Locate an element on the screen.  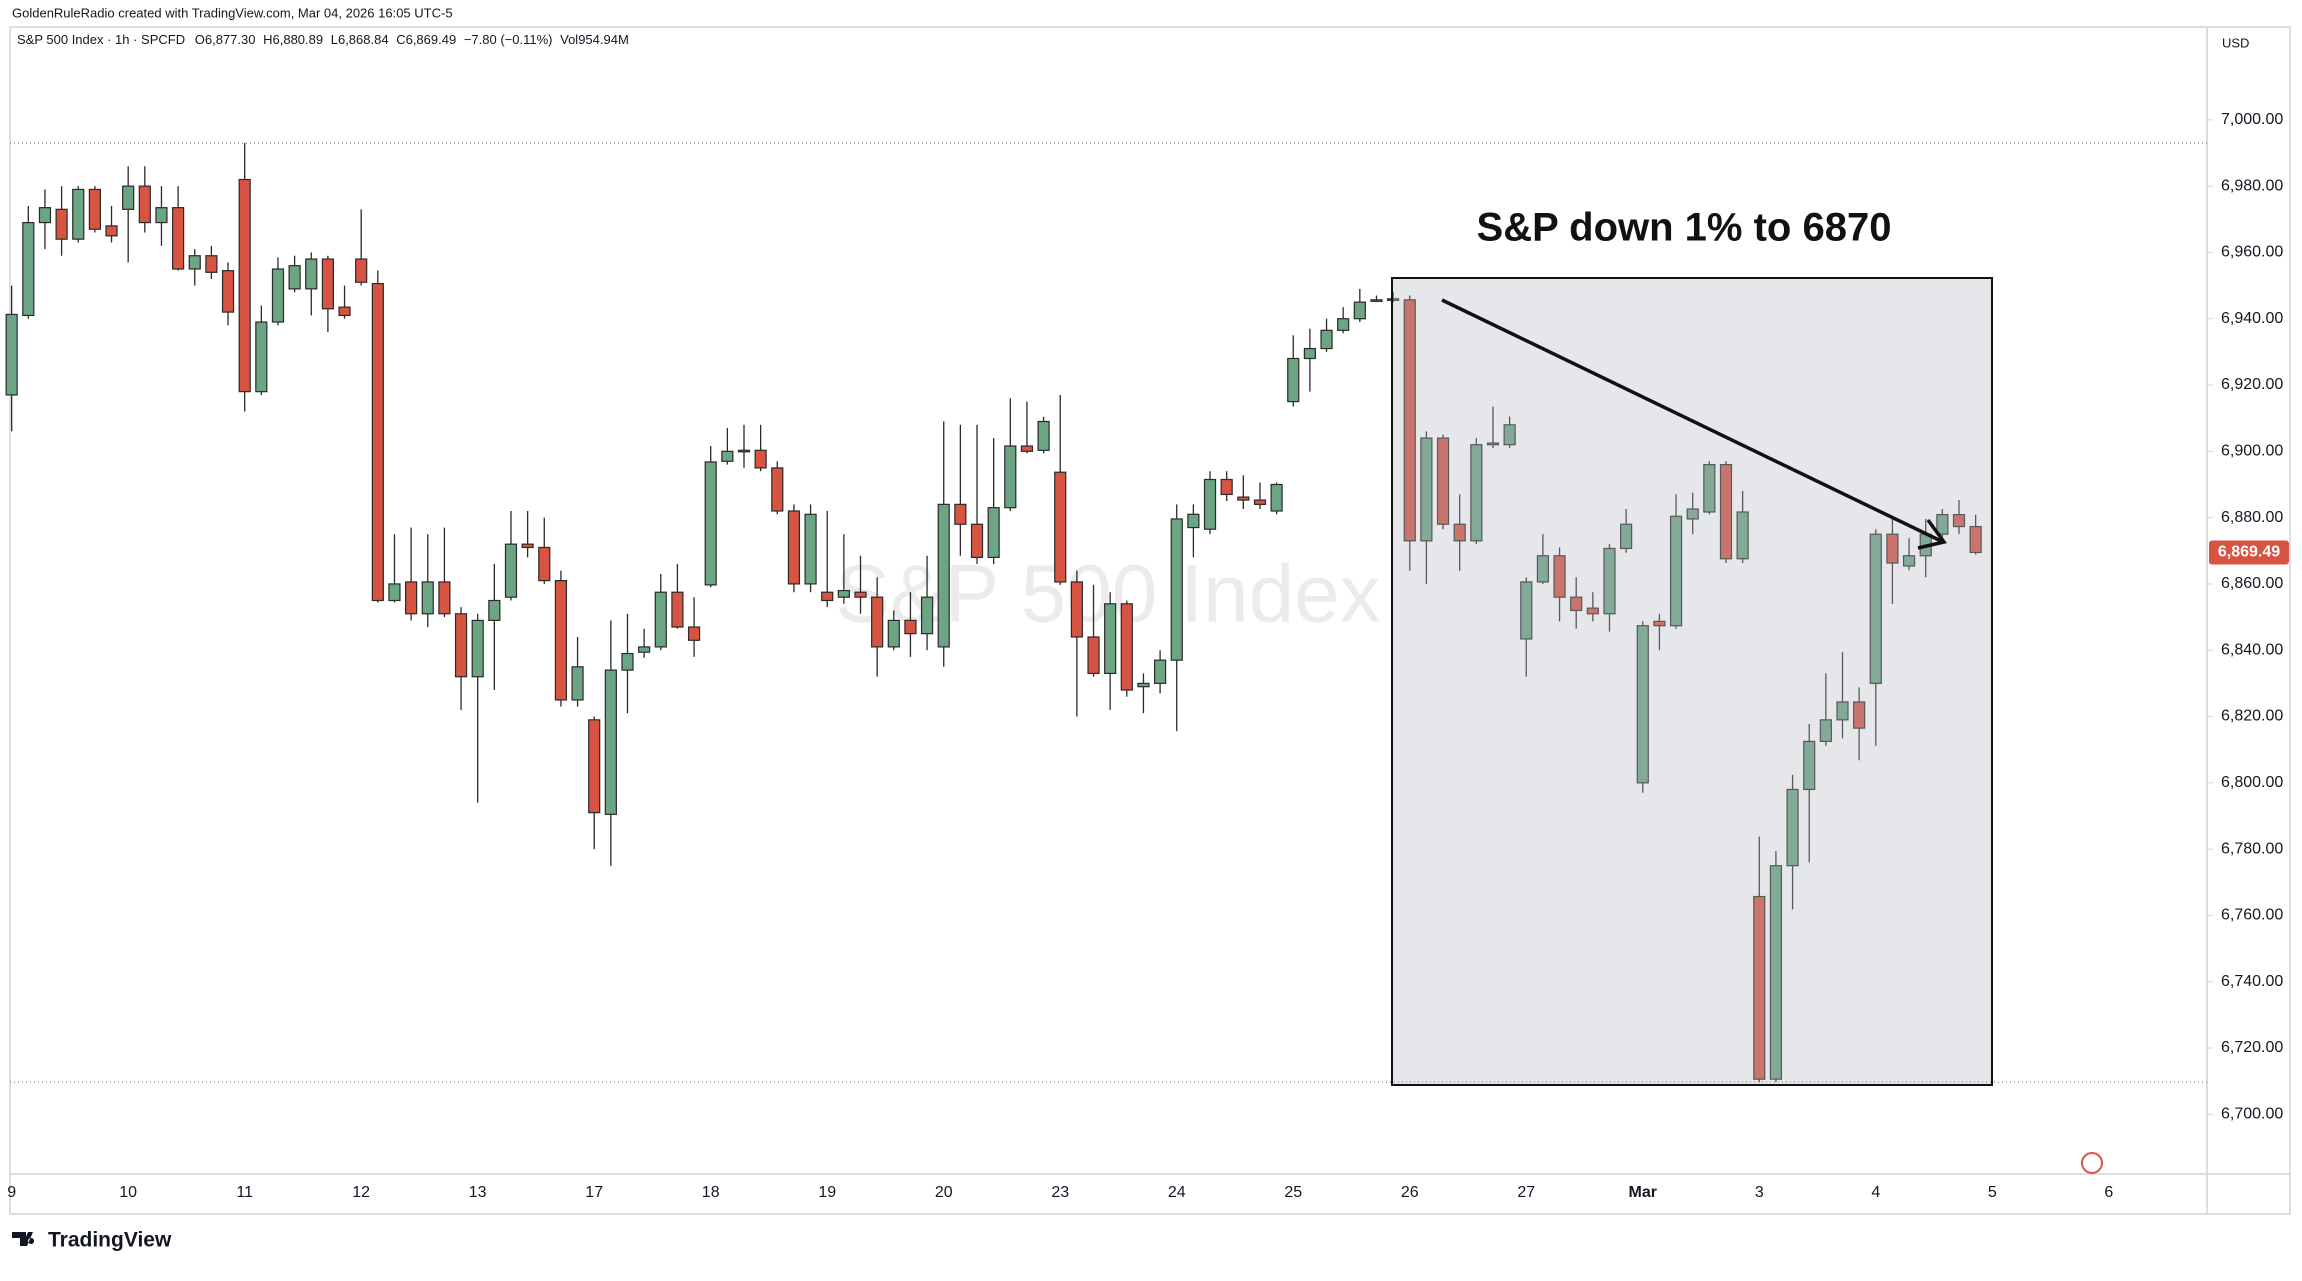
legend-close: 6,869.49 is located at coordinates (431, 39).